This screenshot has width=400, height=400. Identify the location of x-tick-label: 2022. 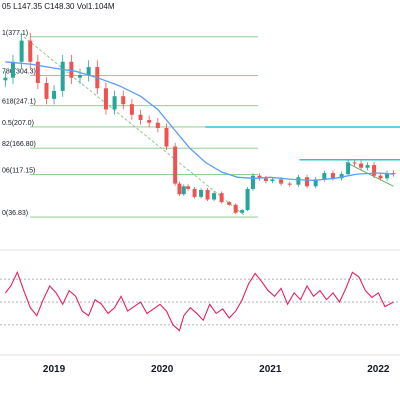
(378, 369).